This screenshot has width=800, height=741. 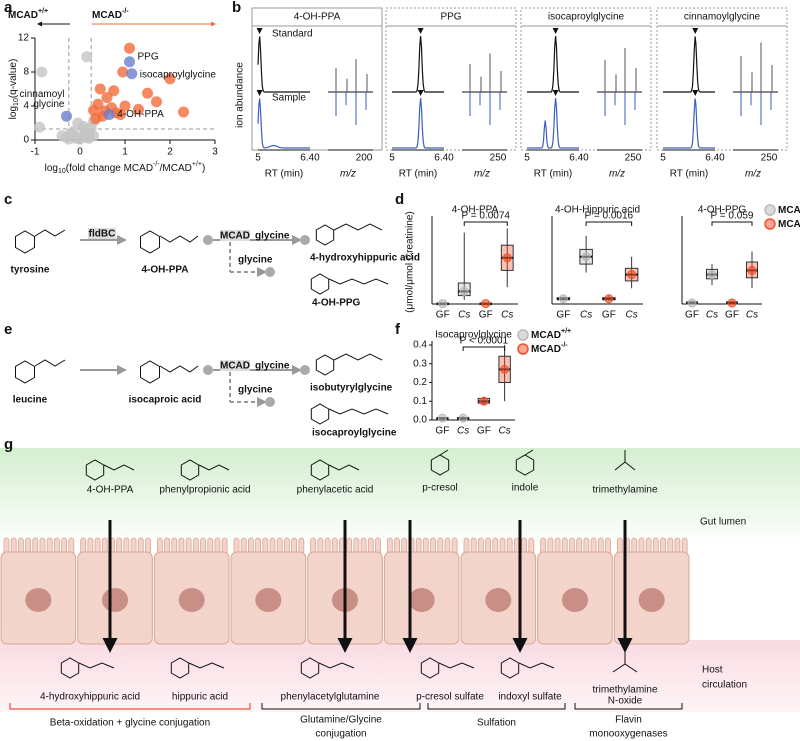 What do you see at coordinates (8, 8) in the screenshot?
I see `panel-label: a` at bounding box center [8, 8].